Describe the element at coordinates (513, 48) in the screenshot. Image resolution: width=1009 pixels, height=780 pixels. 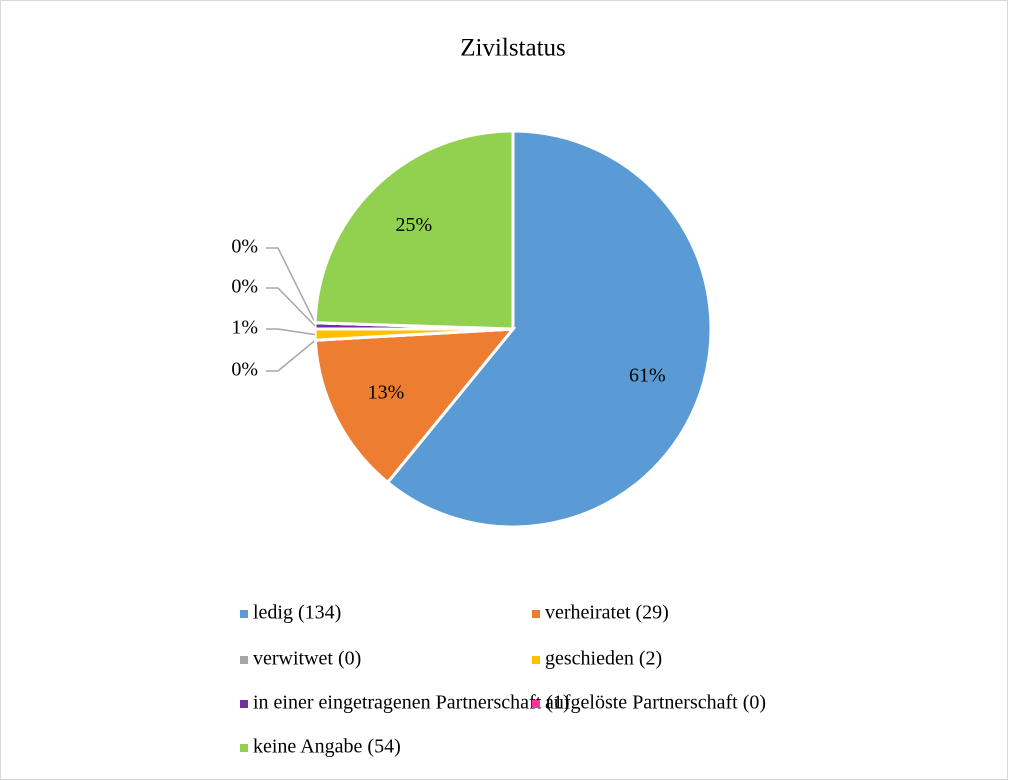
I see `chart-title: Zivilstatus` at that location.